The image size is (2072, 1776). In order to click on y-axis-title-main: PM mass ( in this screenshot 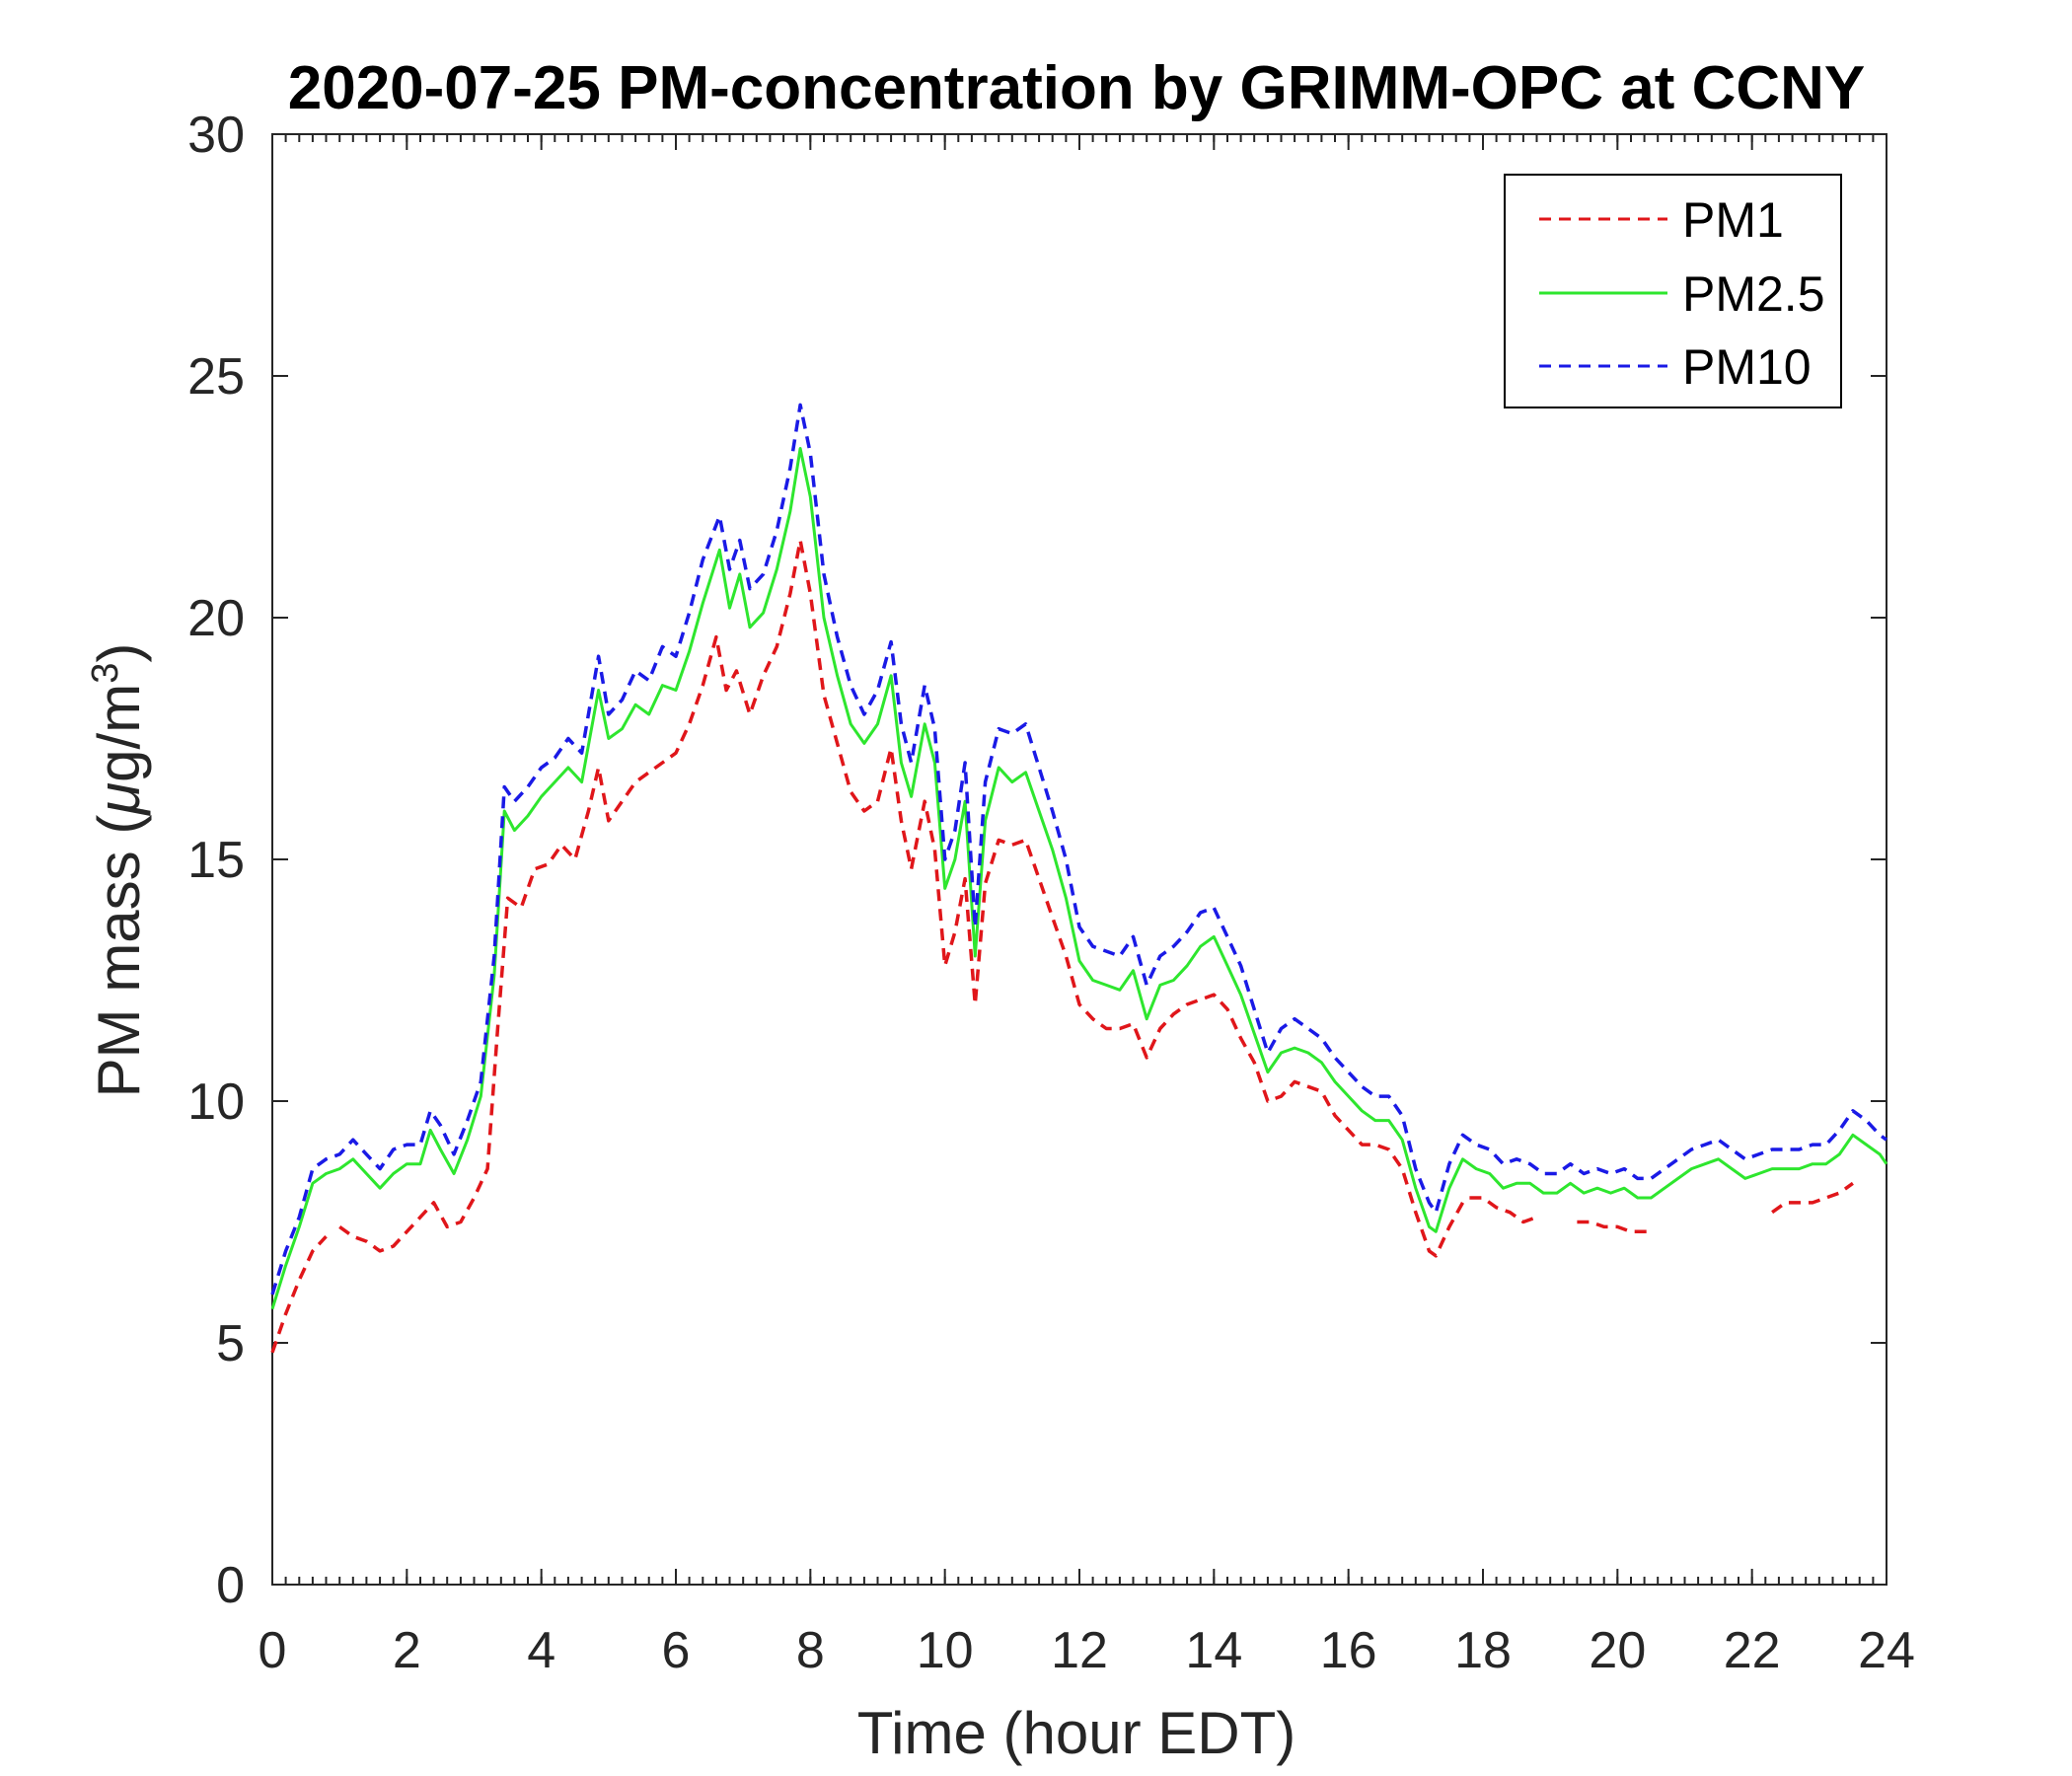, I will do `click(119, 957)`.